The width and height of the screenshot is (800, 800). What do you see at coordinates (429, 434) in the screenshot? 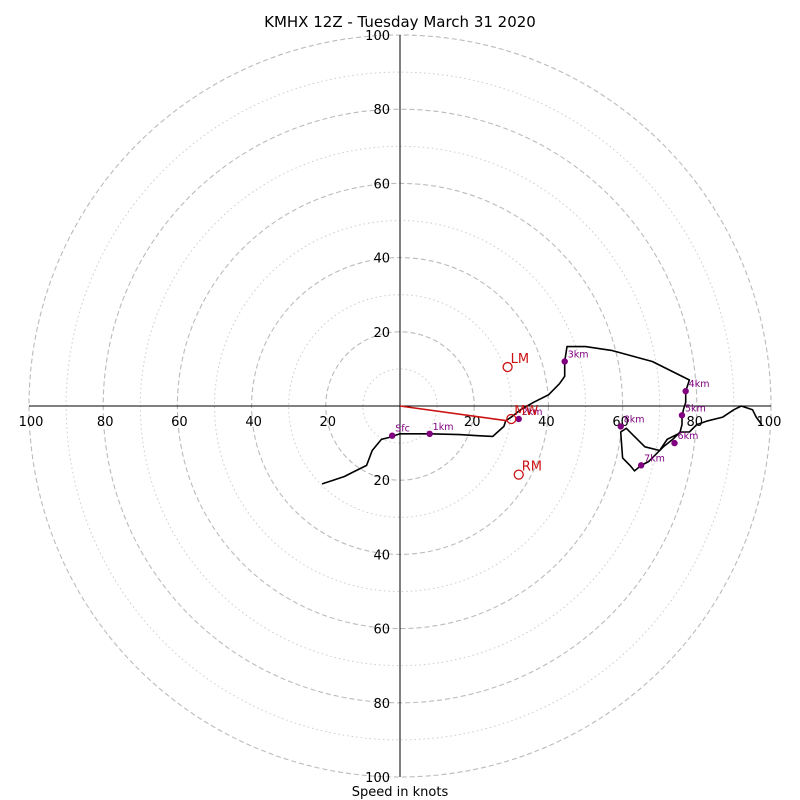
I see `height-marker-1km` at bounding box center [429, 434].